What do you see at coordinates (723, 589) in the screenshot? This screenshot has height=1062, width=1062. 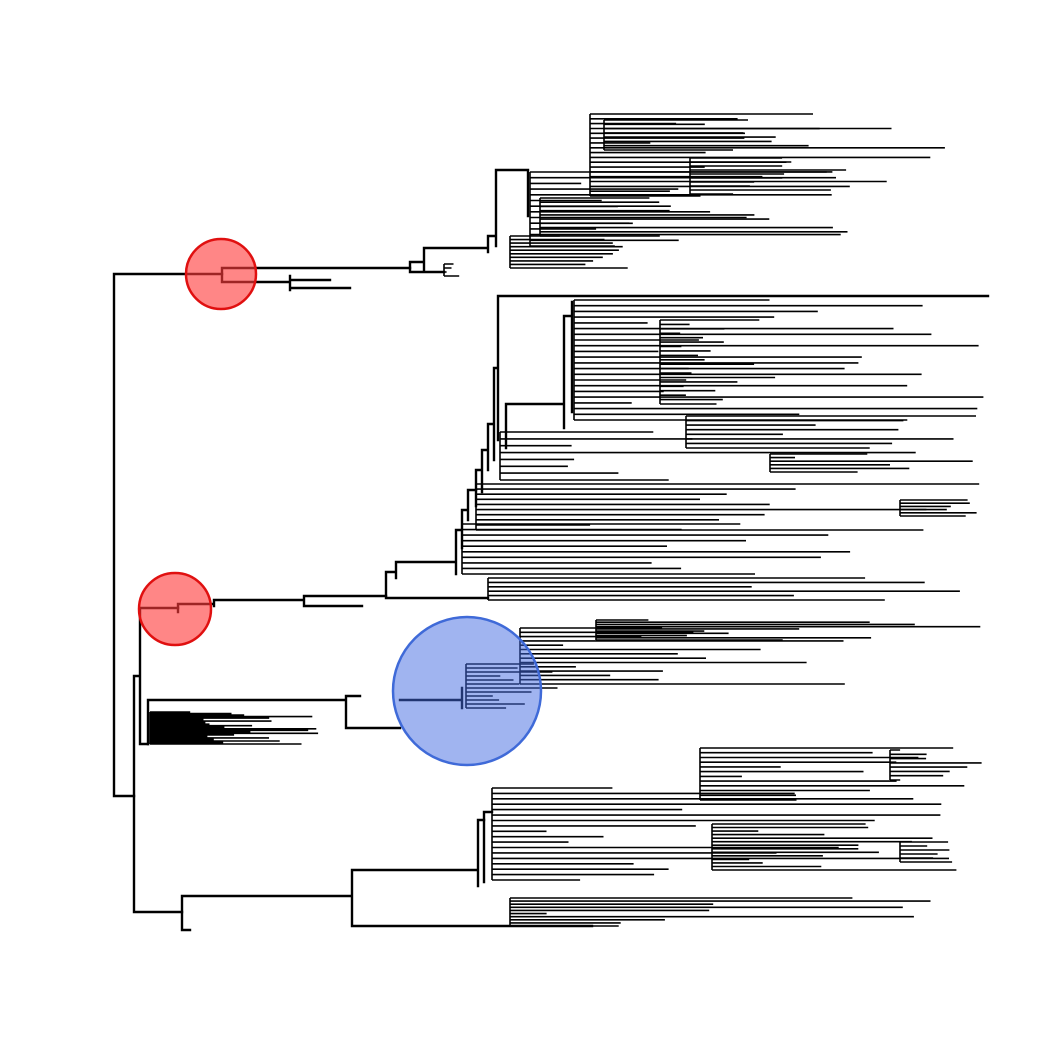 I see `leaf-group-mid-g` at bounding box center [723, 589].